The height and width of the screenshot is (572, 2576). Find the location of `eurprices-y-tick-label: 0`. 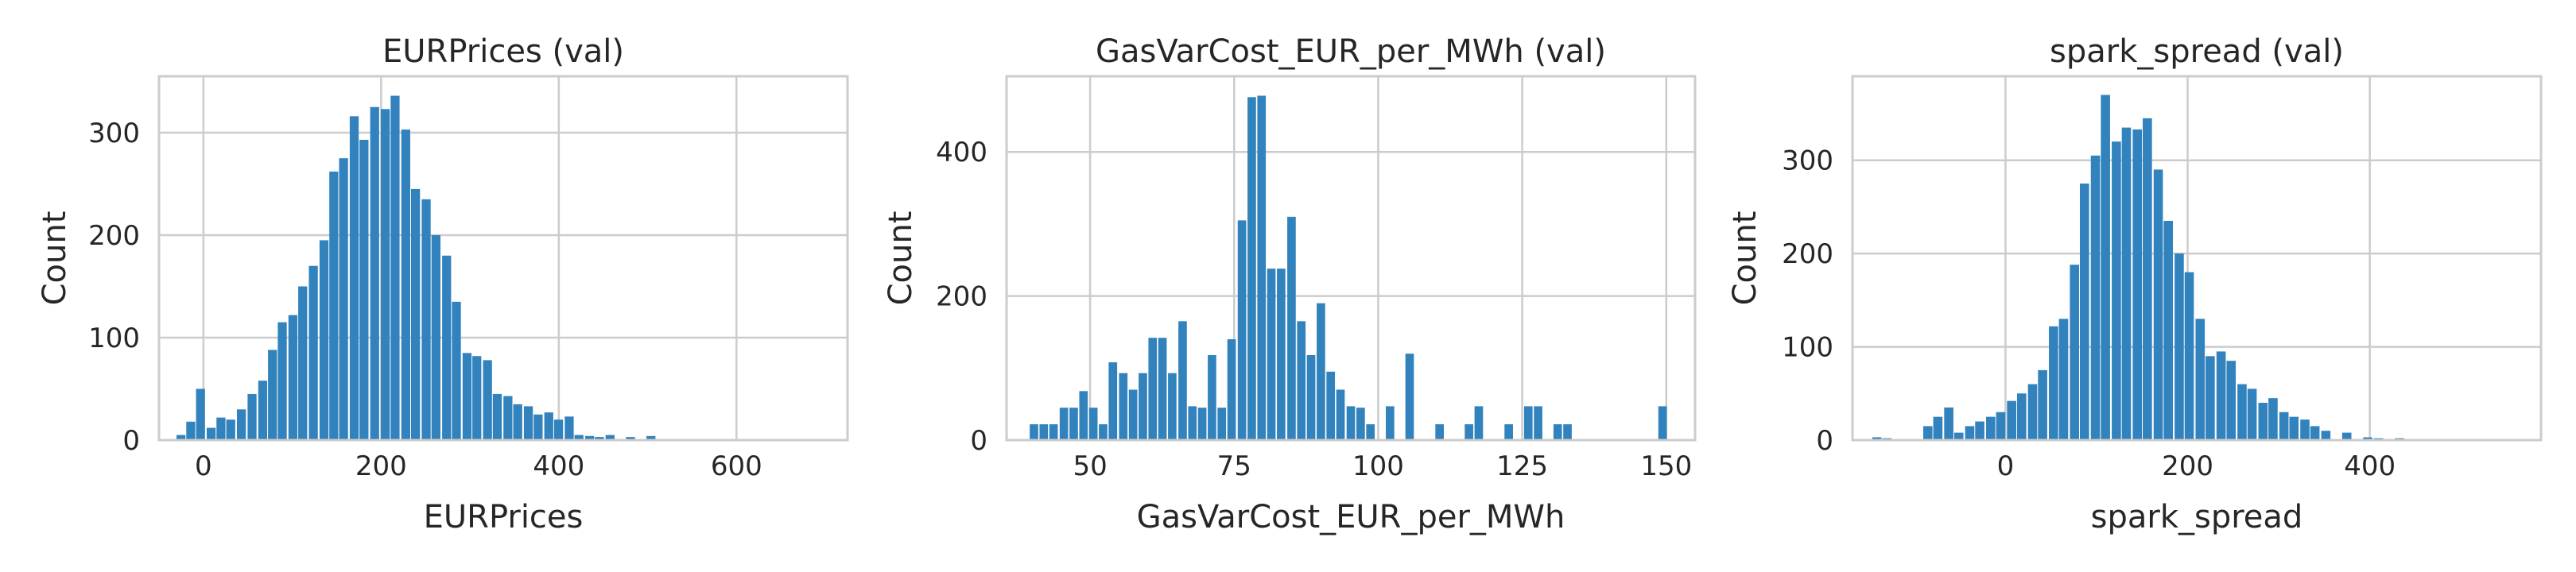

eurprices-y-tick-label: 0 is located at coordinates (131, 441).